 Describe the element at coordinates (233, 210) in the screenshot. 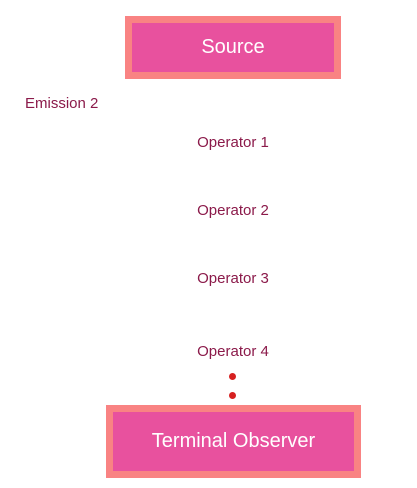

I see `operator-2-label: Operator 2` at that location.